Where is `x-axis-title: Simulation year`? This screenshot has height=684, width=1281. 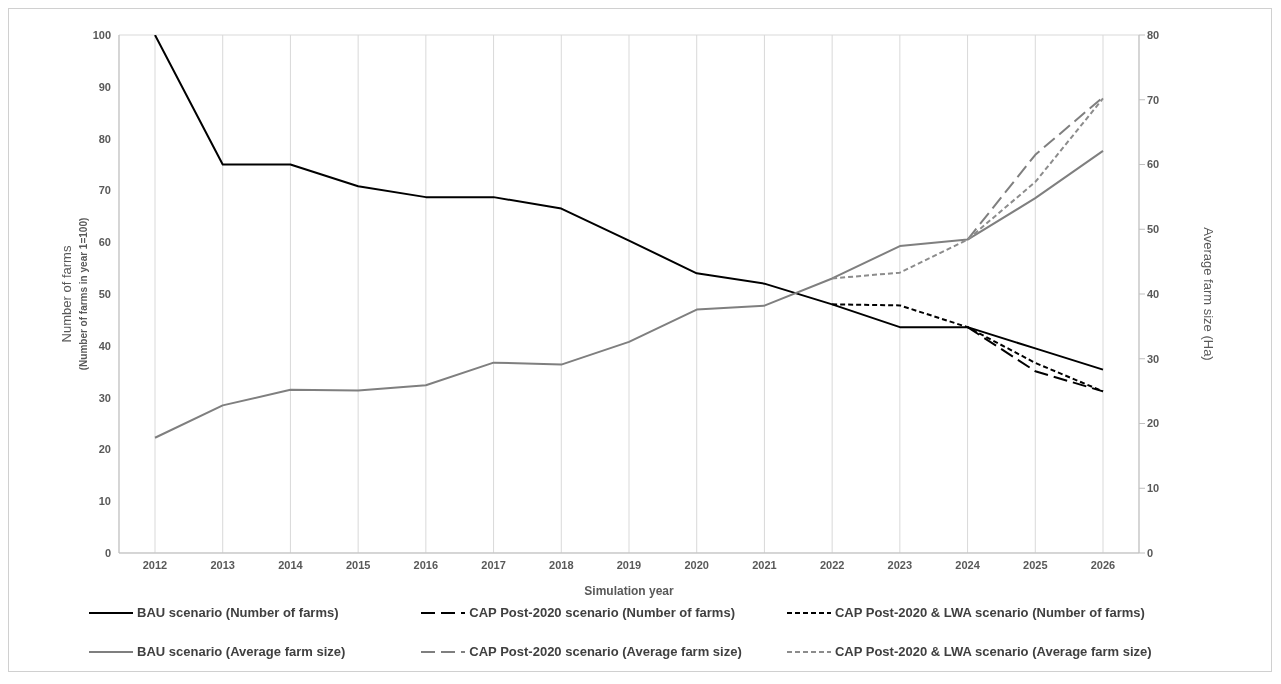 x-axis-title: Simulation year is located at coordinates (629, 591).